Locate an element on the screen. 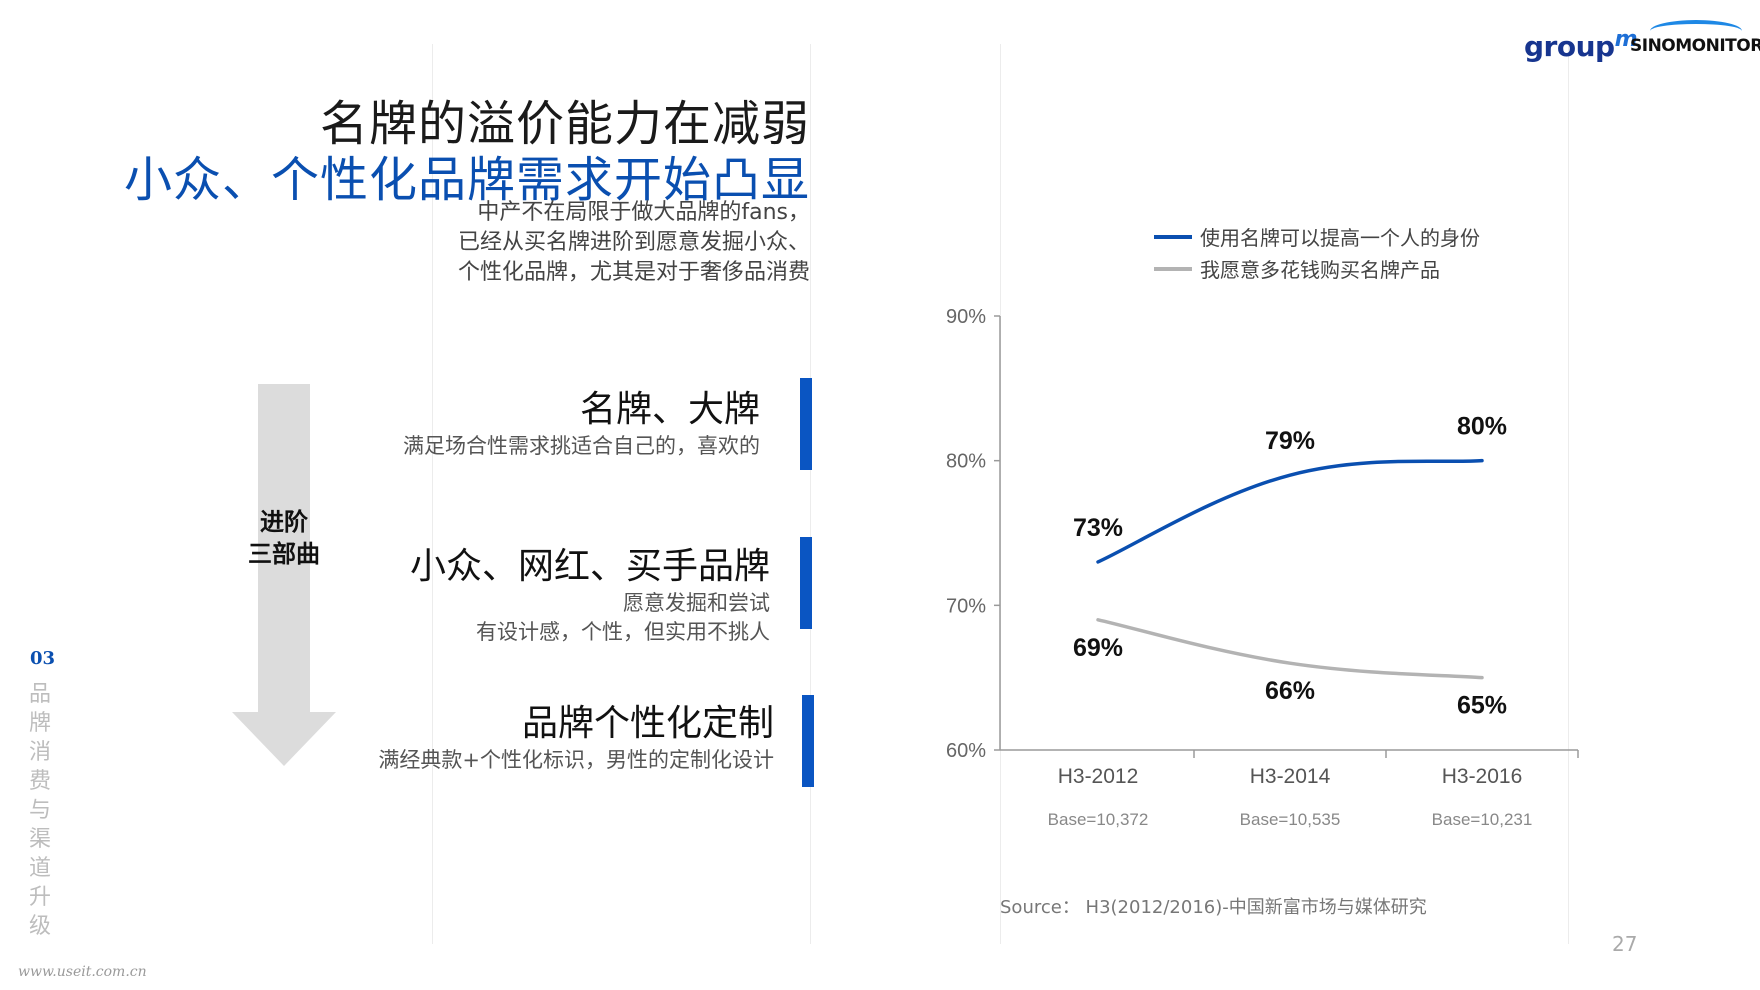 The image size is (1760, 990). x-sublabel: Base=10,535 is located at coordinates (1290, 819).